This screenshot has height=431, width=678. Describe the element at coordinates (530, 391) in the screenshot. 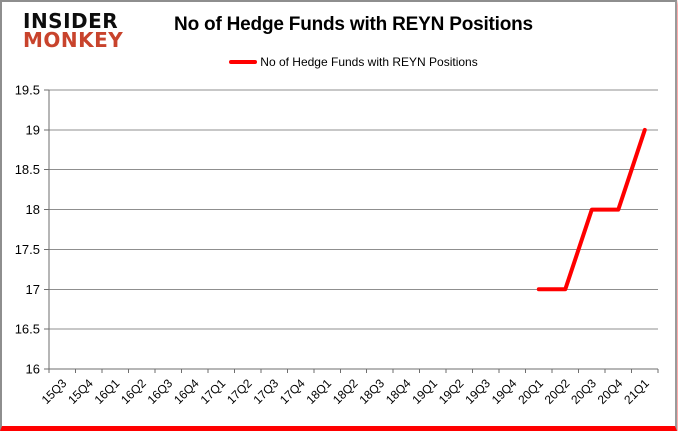

I see `x-tick-label: 20Q1` at that location.